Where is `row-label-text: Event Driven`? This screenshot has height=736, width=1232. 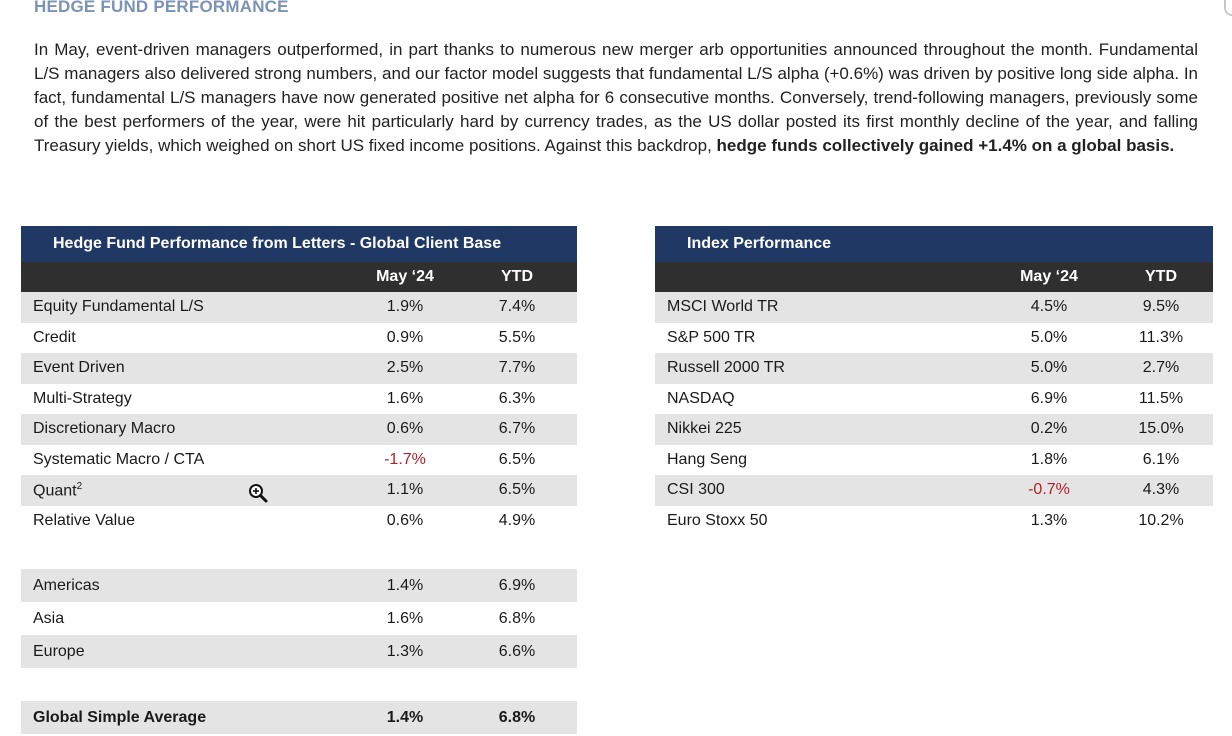
row-label-text: Event Driven is located at coordinates (79, 368).